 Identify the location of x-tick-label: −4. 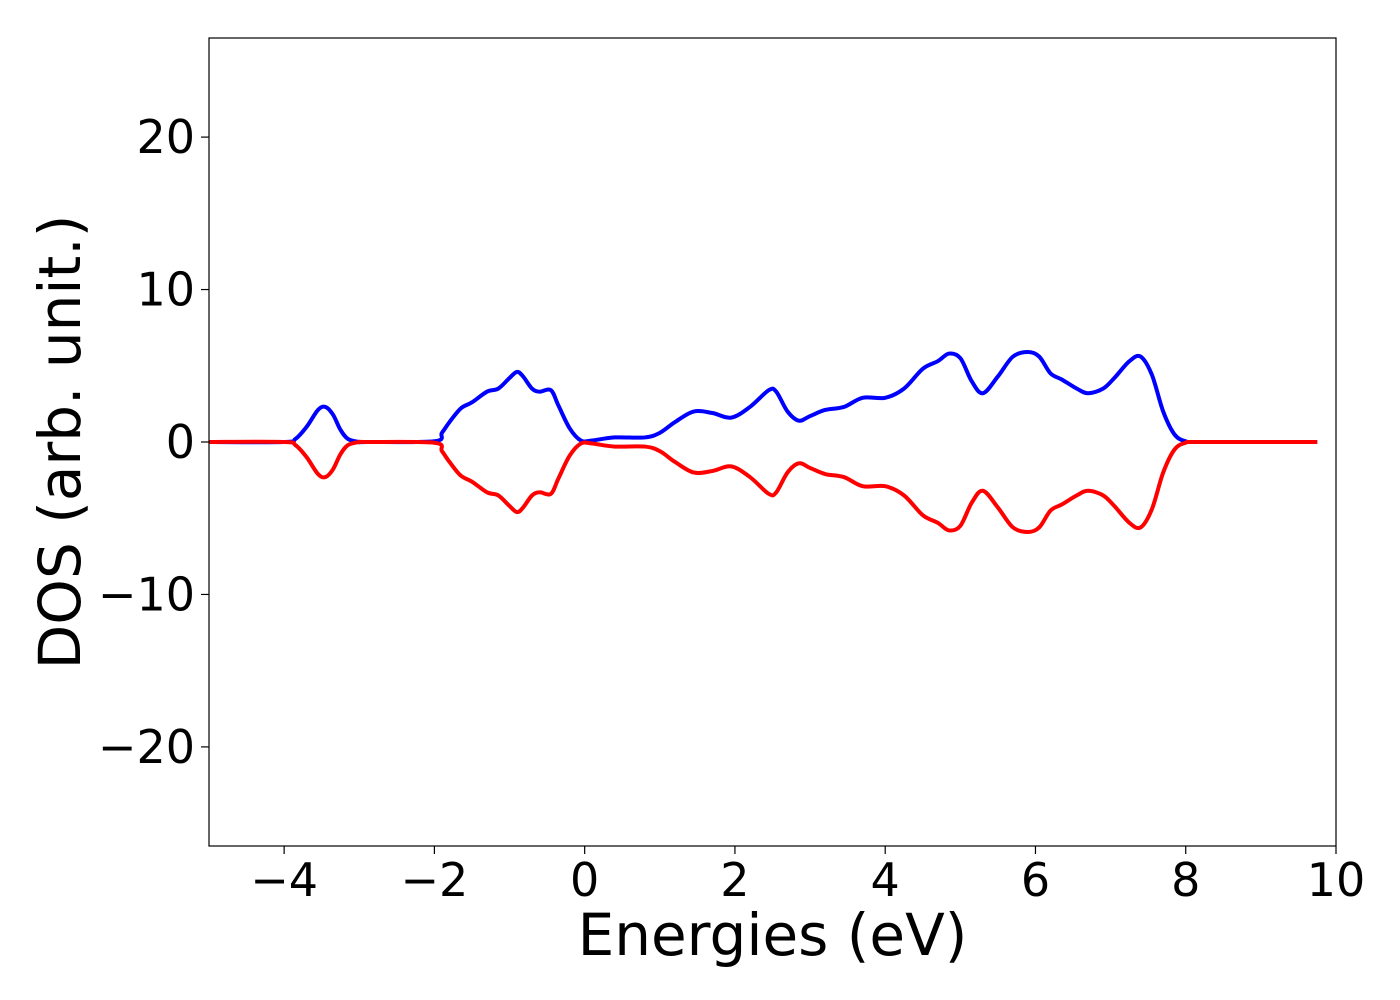
(284, 880).